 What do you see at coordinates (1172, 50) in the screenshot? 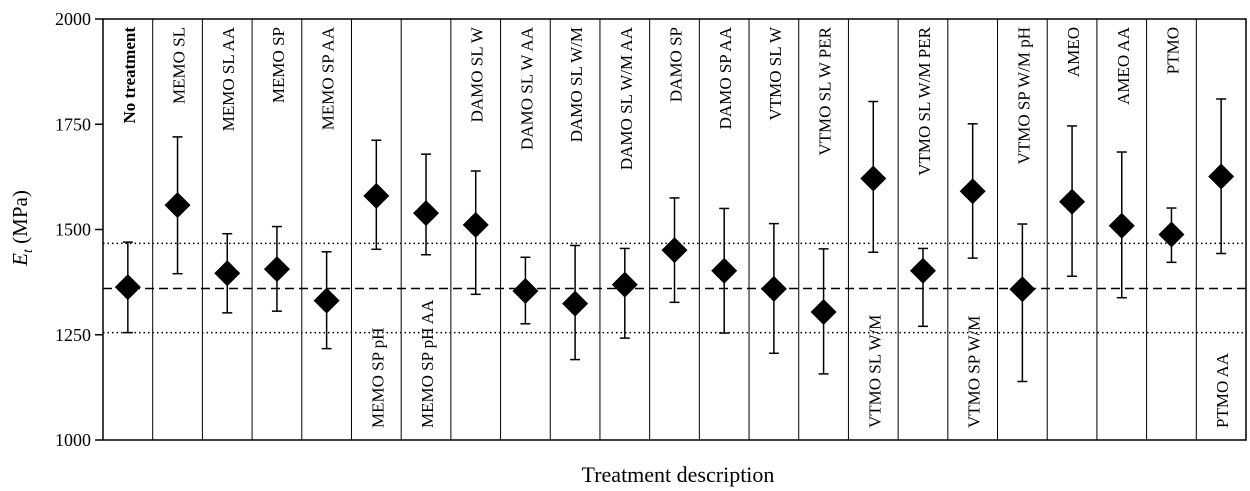
I see `category-label: PTMO` at bounding box center [1172, 50].